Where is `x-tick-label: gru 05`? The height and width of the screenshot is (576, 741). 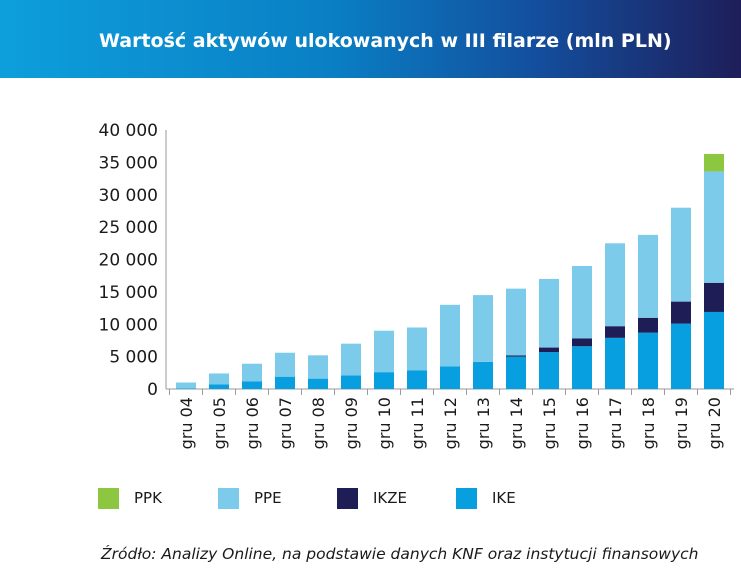
x-tick-label: gru 05 is located at coordinates (219, 423).